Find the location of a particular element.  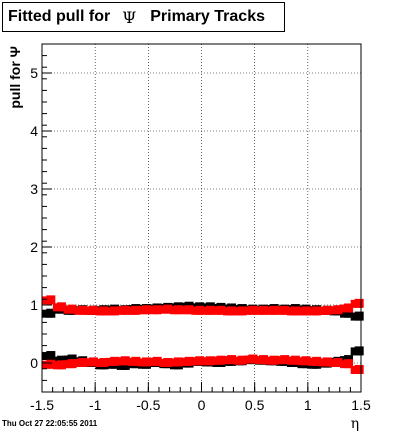

x-tick-label: 0 is located at coordinates (202, 405).